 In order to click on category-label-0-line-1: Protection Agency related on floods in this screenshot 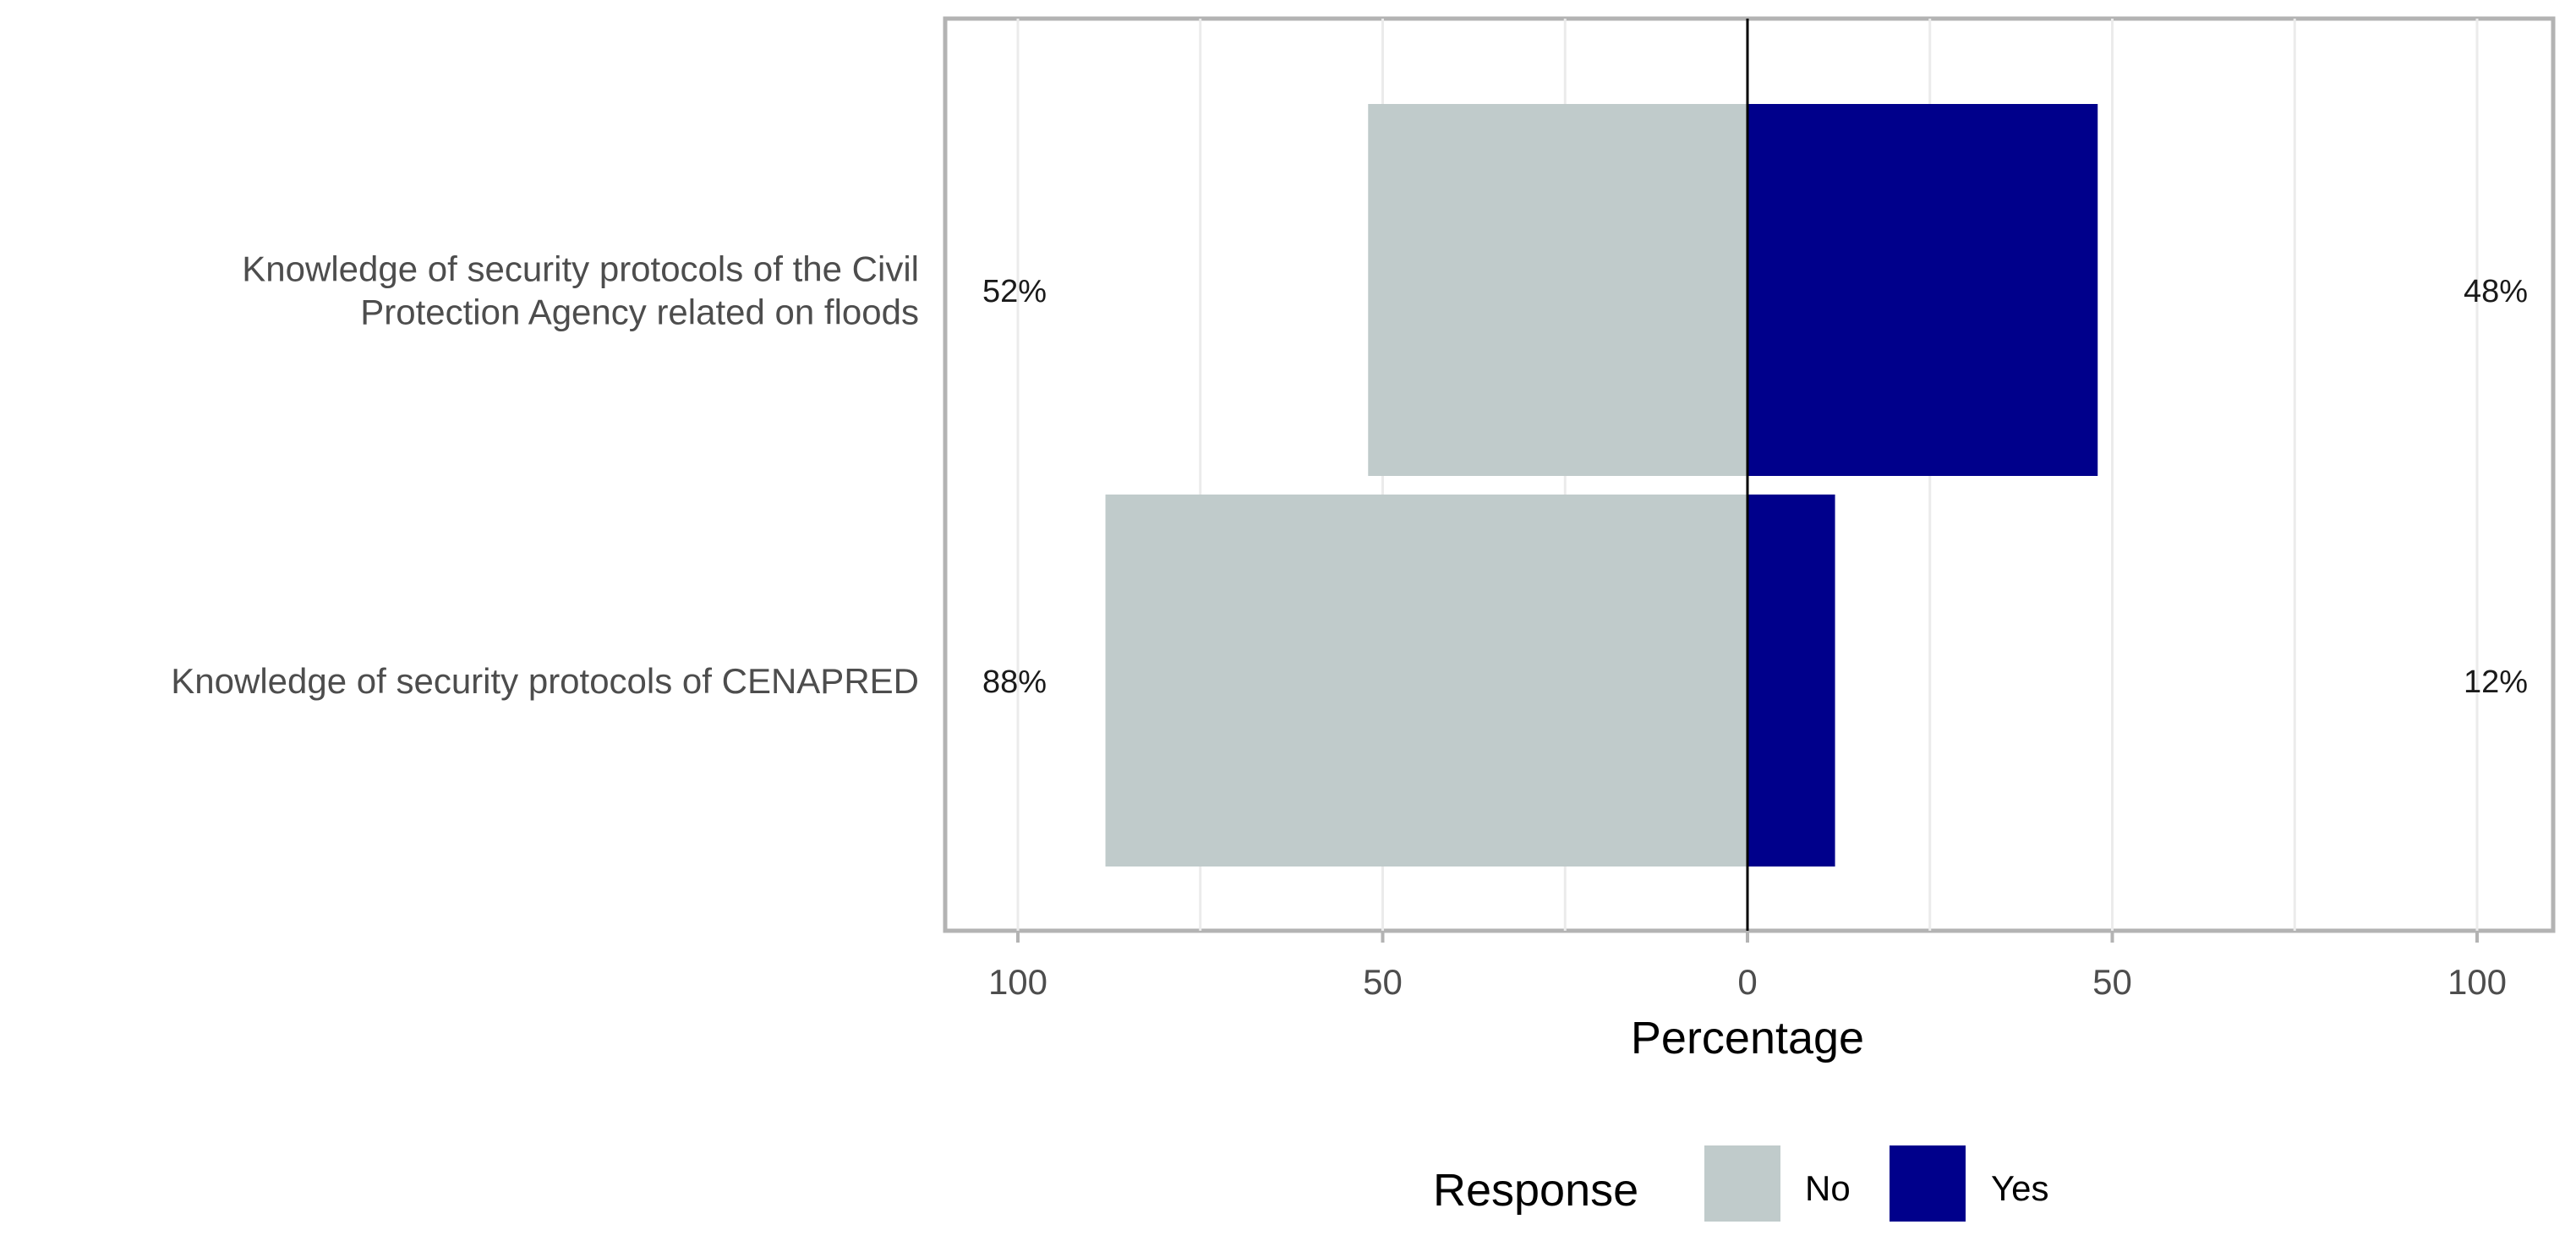, I will do `click(639, 312)`.